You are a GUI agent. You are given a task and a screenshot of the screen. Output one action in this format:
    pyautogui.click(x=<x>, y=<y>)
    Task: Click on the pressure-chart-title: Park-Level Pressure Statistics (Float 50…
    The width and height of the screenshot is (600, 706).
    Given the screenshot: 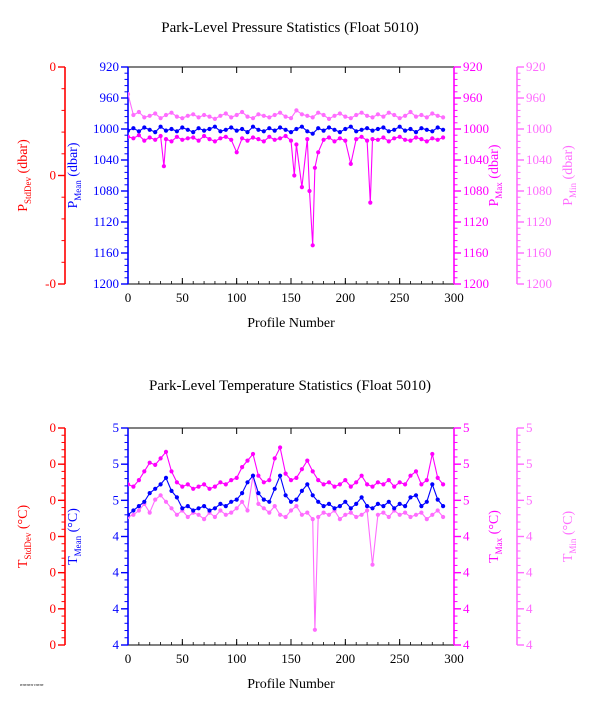 What is the action you would take?
    pyautogui.click(x=289, y=28)
    